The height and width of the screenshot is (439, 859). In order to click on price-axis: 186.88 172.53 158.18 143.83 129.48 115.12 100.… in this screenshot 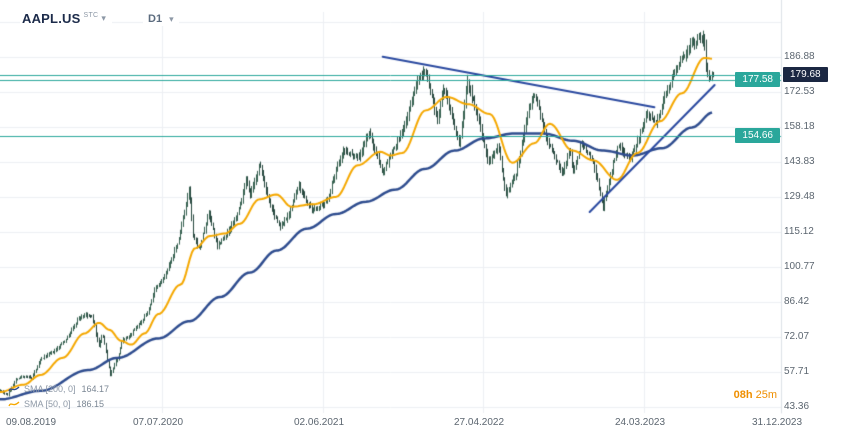, I will do `click(821, 219)`.